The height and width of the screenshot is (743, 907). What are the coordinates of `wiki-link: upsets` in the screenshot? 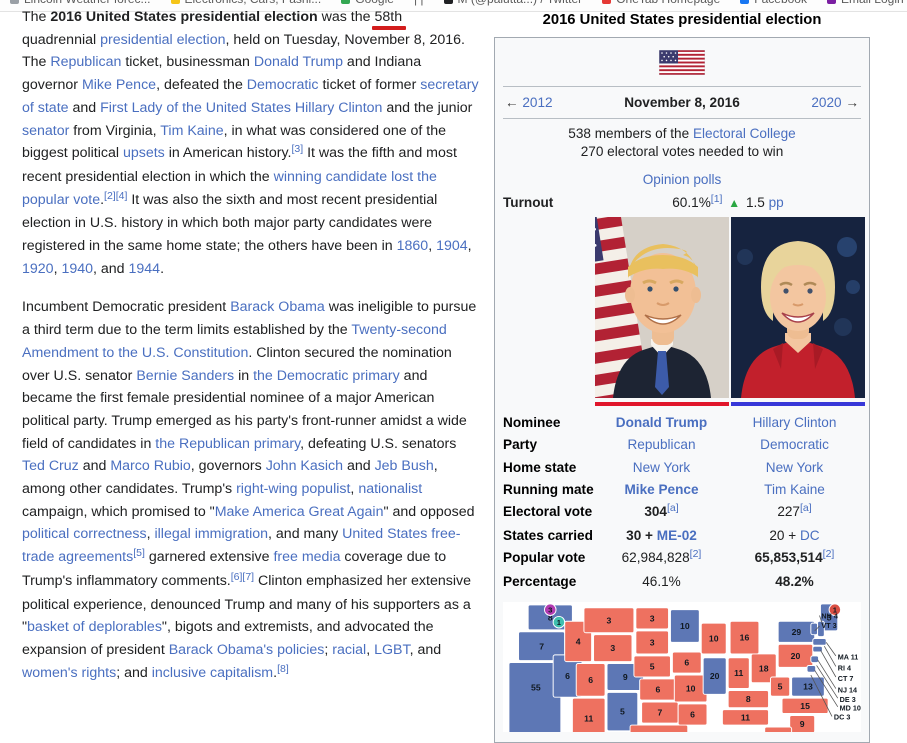 It's located at (143, 153).